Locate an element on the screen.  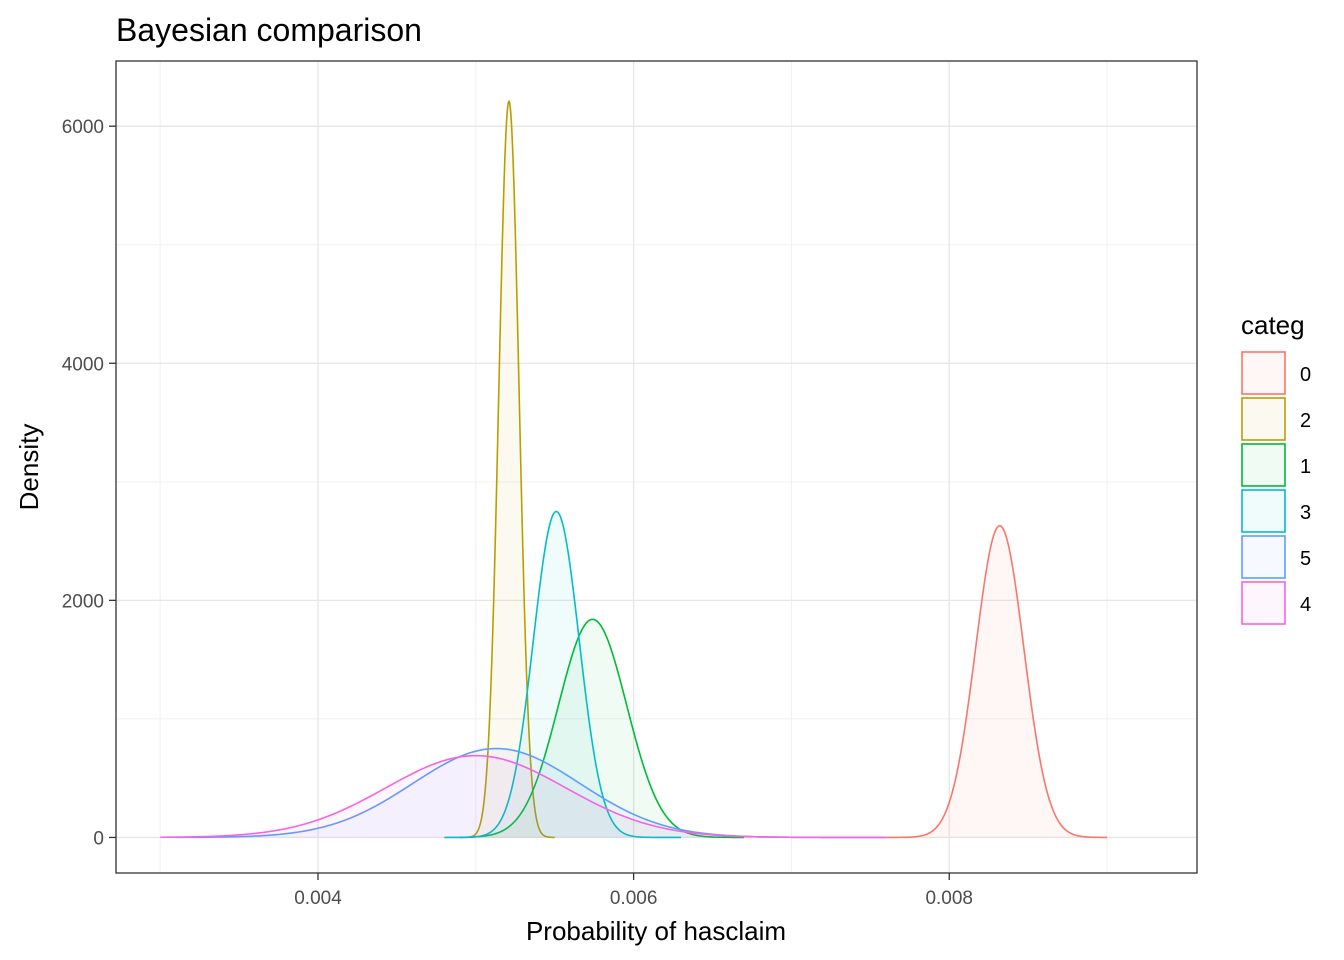
legend-title: categ is located at coordinates (1273, 325).